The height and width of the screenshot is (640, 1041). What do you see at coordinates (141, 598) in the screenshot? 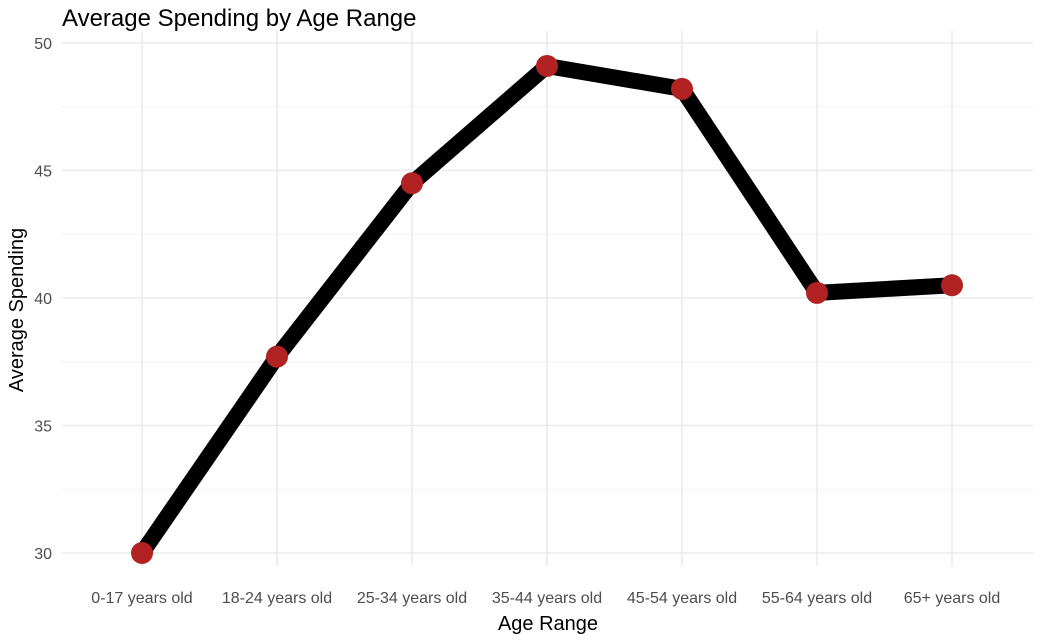
I see `x-tick-label: 0-17 years old` at bounding box center [141, 598].